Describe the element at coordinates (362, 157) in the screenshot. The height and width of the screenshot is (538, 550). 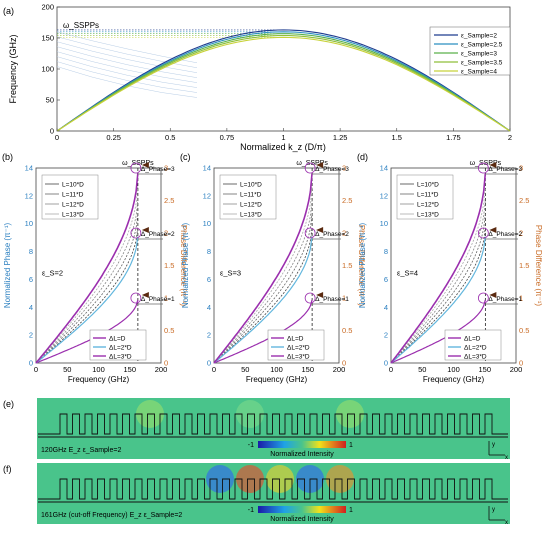
I see `panel-label: (d)` at that location.